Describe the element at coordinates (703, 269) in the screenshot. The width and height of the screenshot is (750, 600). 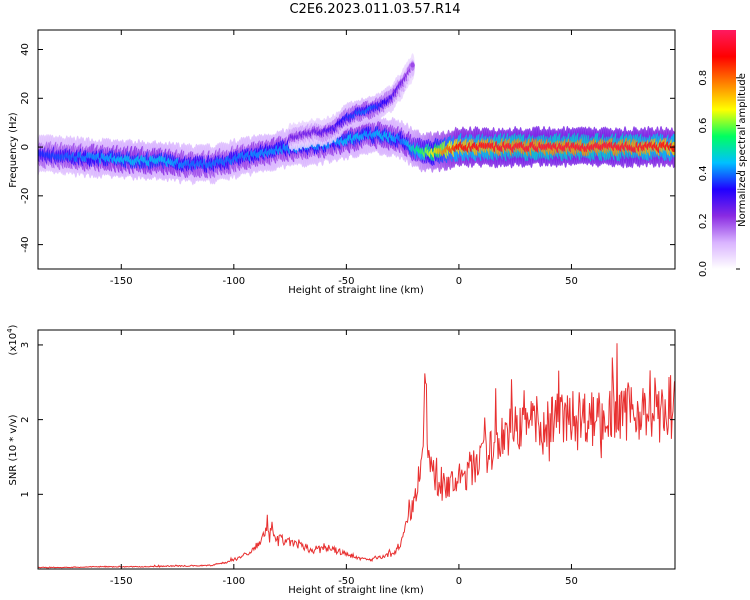
I see `colorbar-tick-label: 0.0` at that location.